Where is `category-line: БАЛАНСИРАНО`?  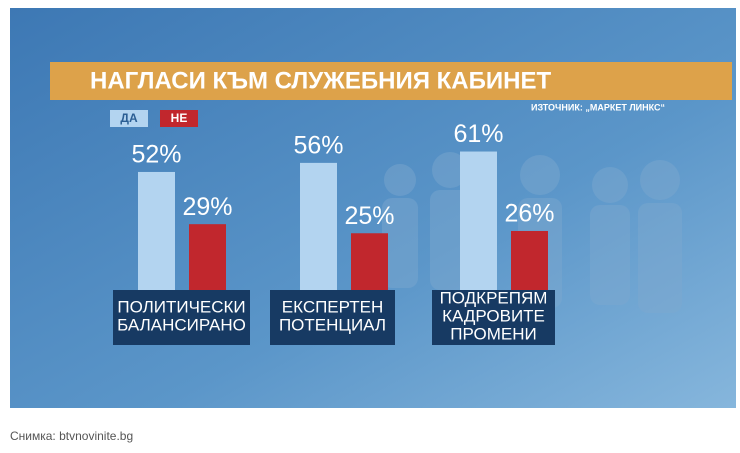
category-line: БАЛАНСИРАНО is located at coordinates (181, 325).